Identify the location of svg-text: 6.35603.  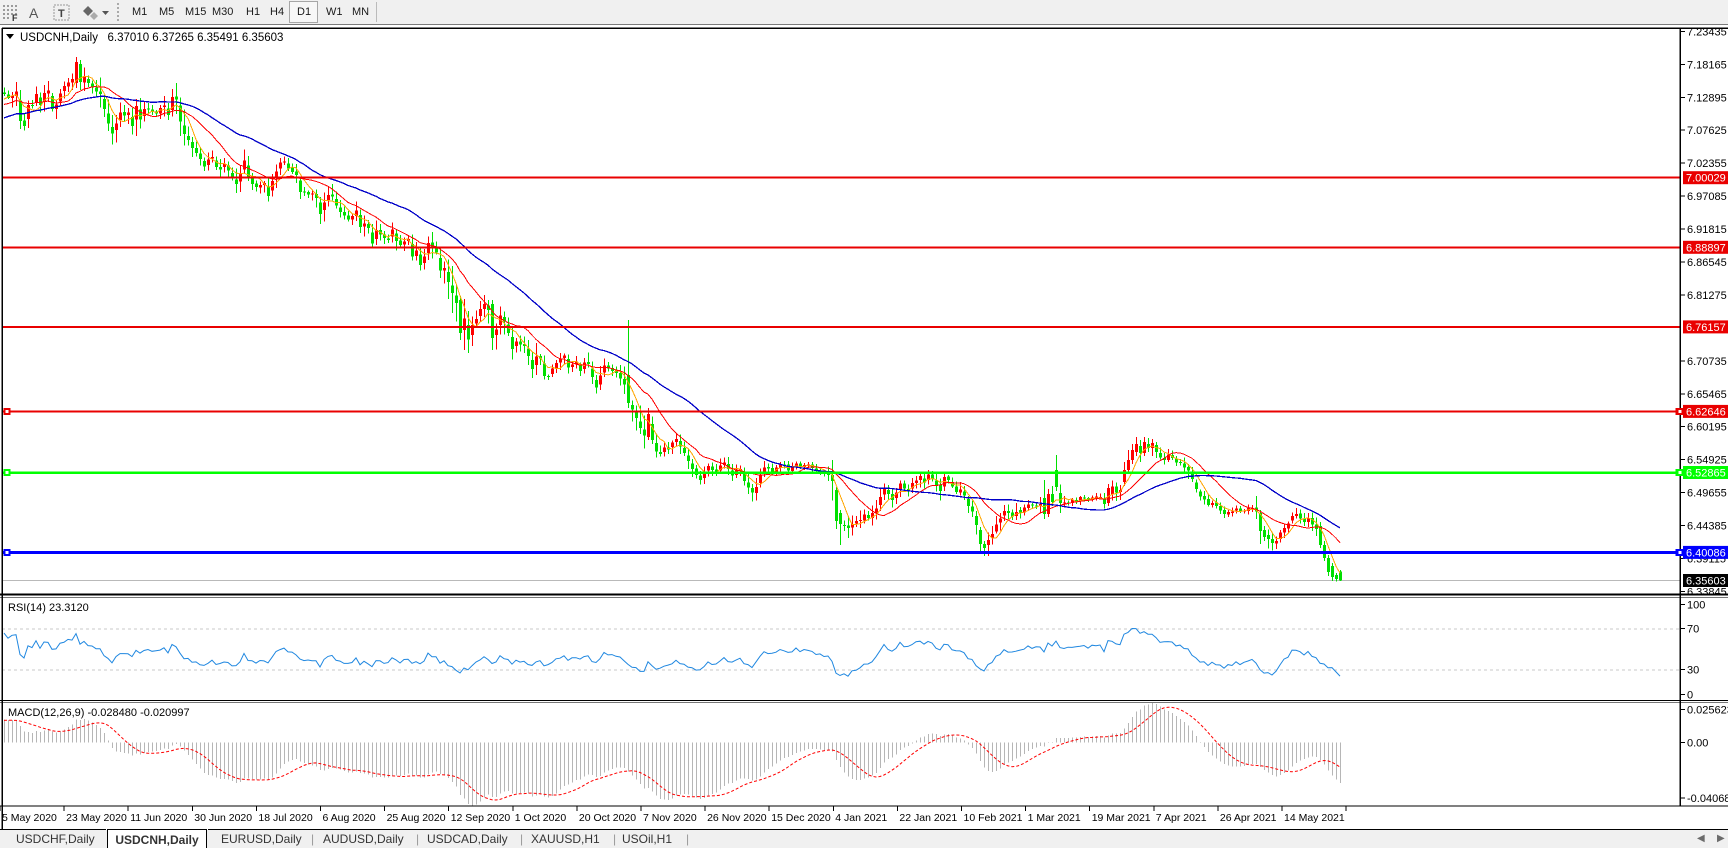
(1706, 582).